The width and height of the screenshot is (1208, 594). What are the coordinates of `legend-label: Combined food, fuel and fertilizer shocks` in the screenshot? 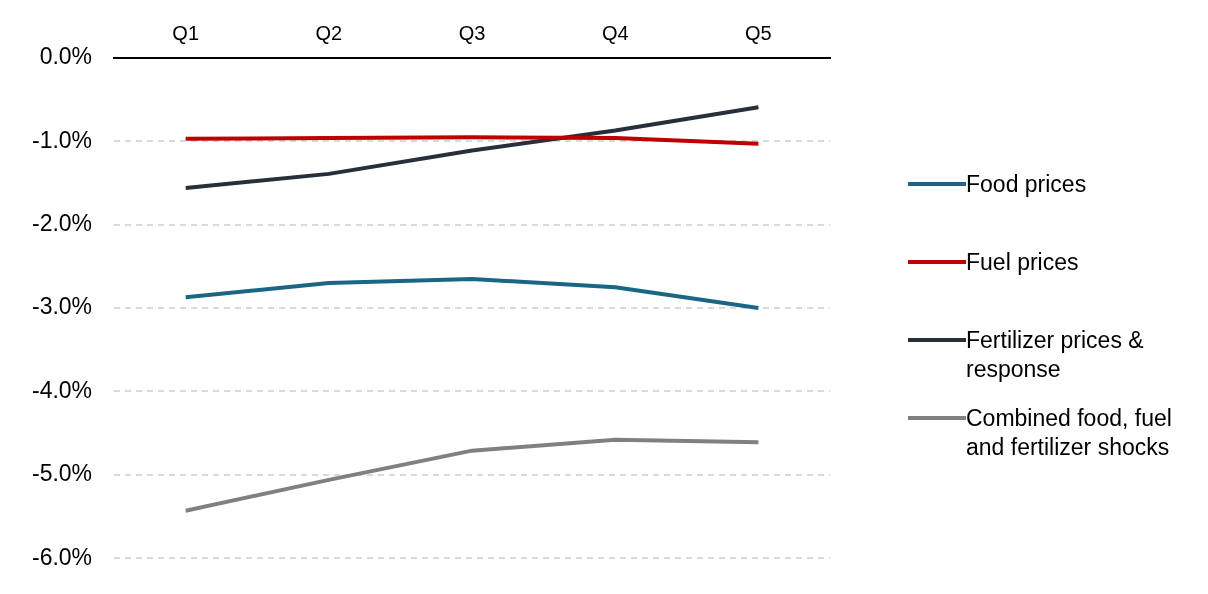 It's located at (1069, 433).